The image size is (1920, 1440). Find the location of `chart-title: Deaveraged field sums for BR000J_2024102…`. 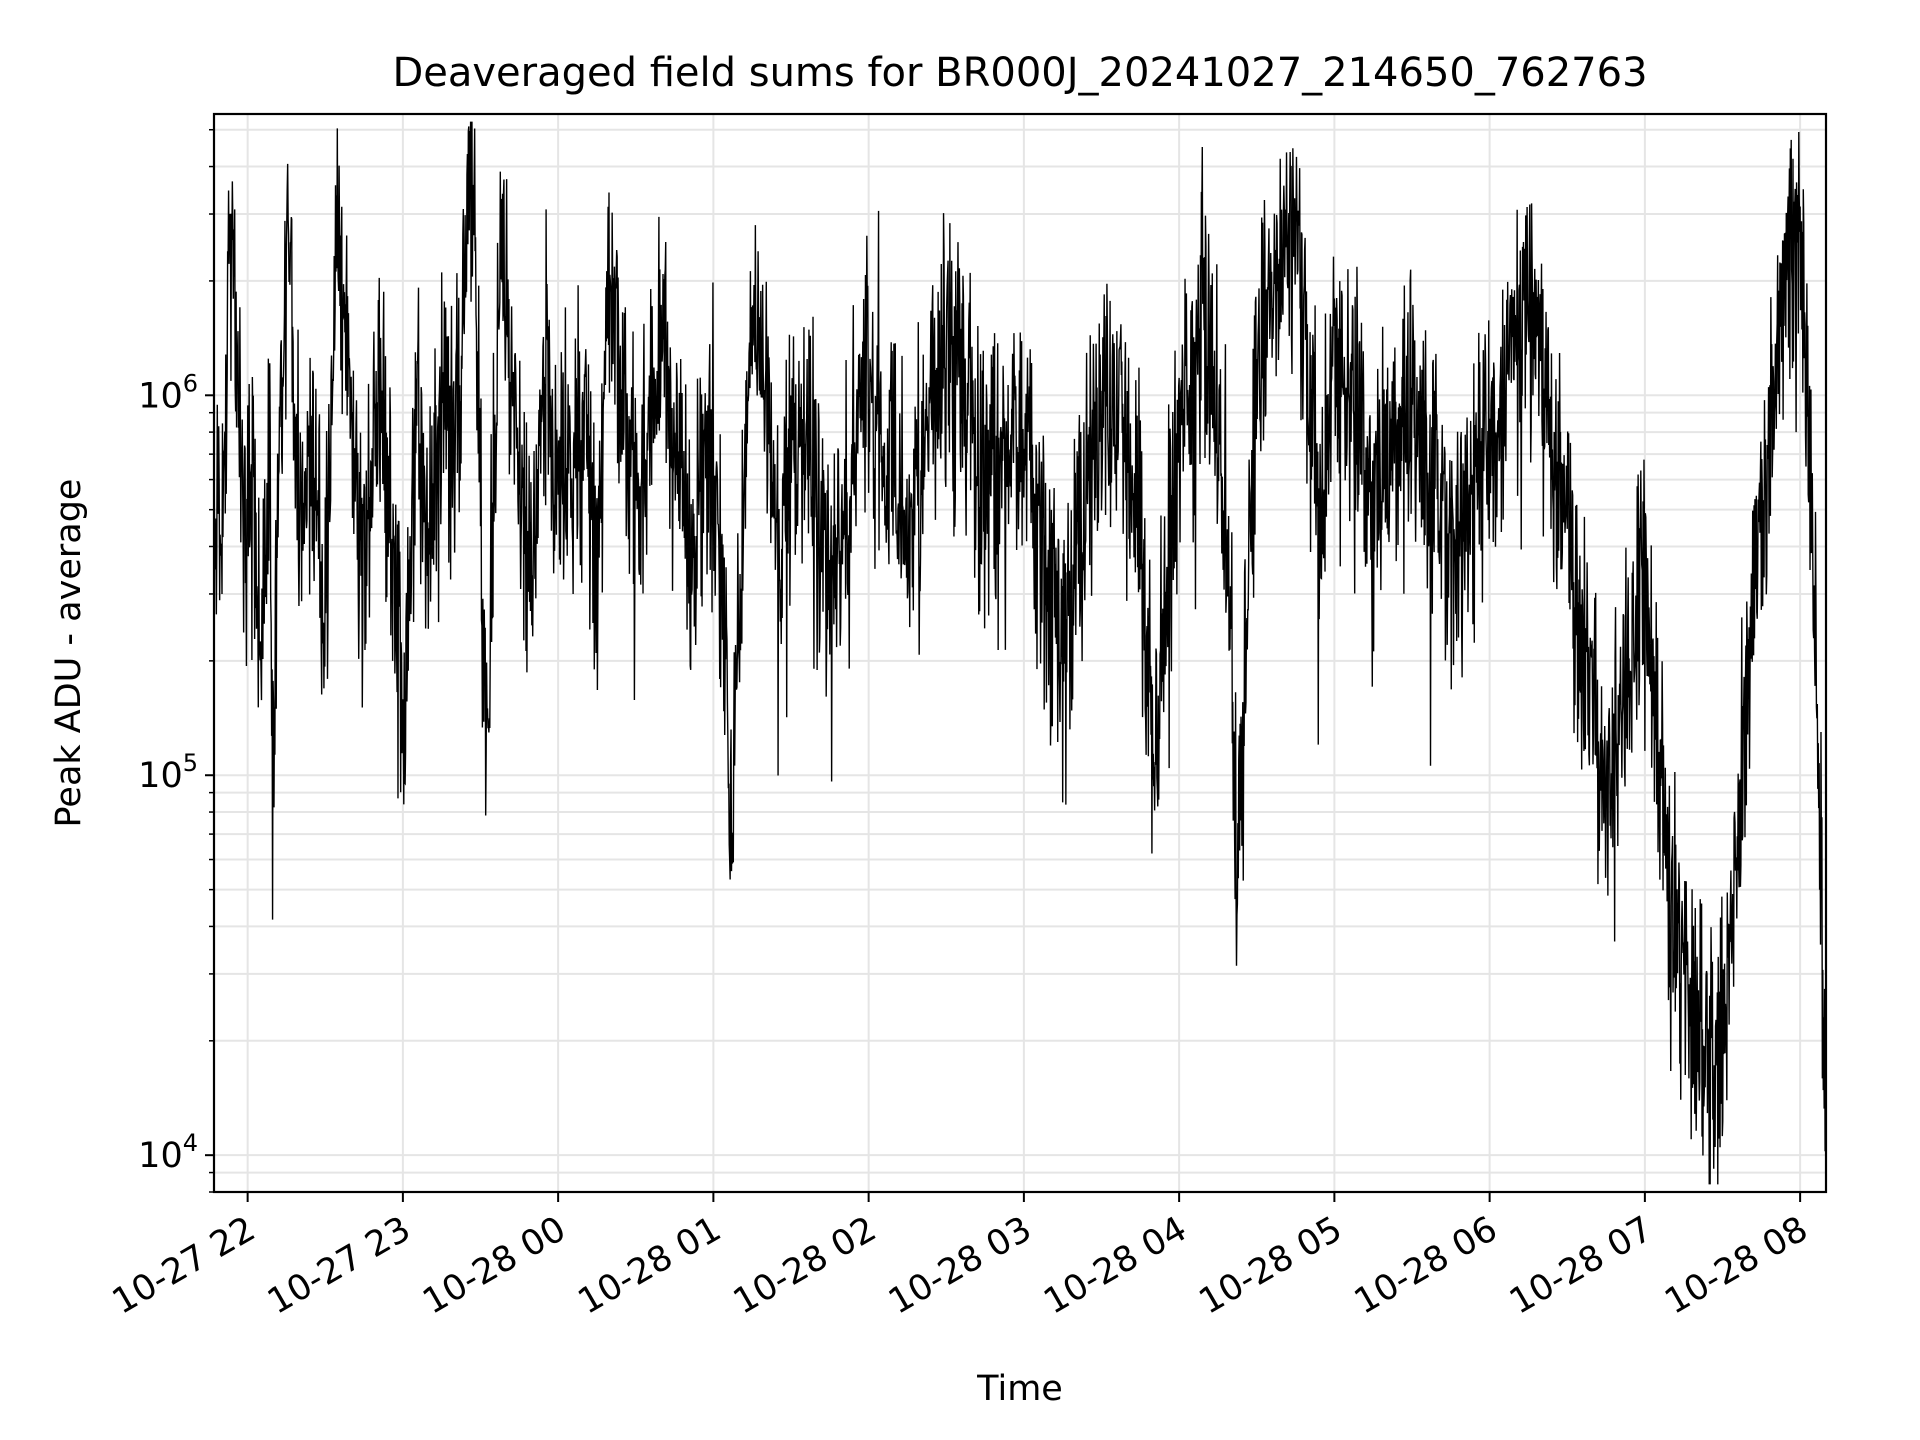

chart-title: Deaveraged field sums for BR000J_2024102… is located at coordinates (1019, 73).